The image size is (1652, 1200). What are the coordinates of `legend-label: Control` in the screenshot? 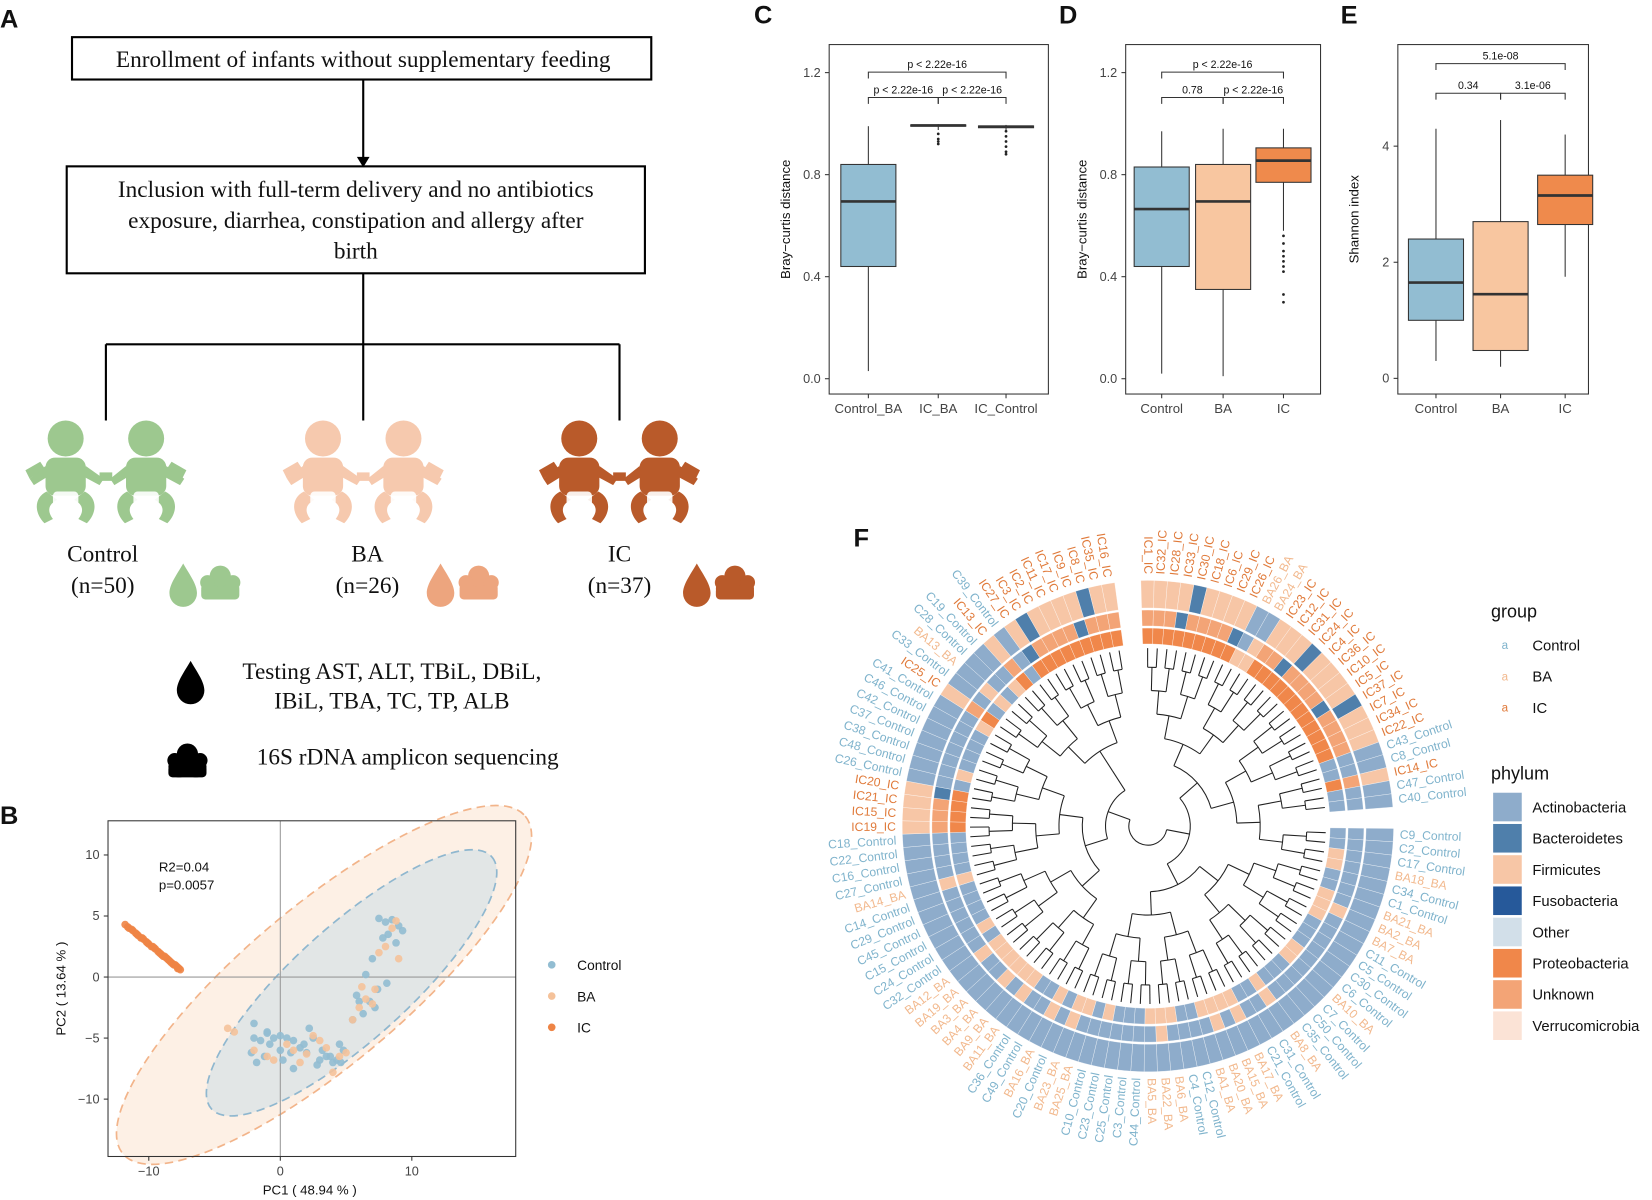 It's located at (1556, 646).